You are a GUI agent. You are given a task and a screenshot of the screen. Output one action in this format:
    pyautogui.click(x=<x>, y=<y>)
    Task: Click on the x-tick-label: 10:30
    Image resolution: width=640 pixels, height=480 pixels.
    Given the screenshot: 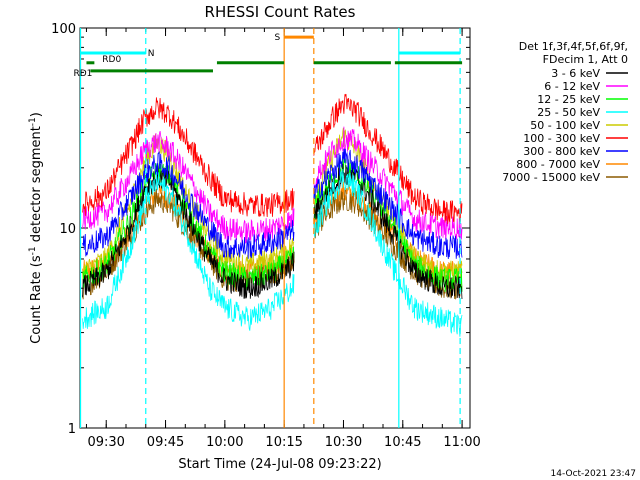 What is the action you would take?
    pyautogui.click(x=343, y=442)
    